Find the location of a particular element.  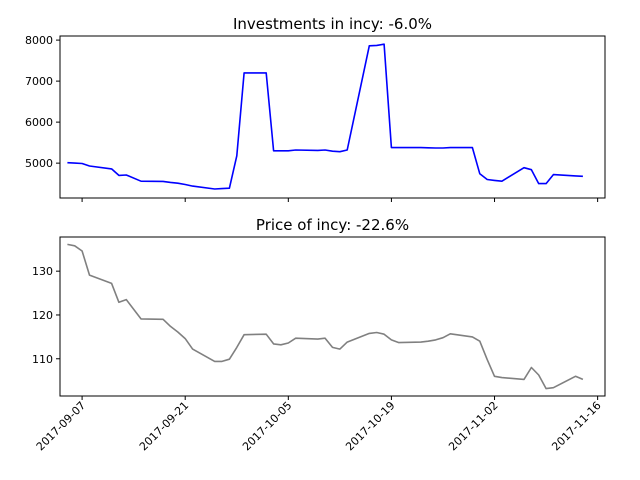

x-tick-label: 2017-11-02 is located at coordinates (473, 426).